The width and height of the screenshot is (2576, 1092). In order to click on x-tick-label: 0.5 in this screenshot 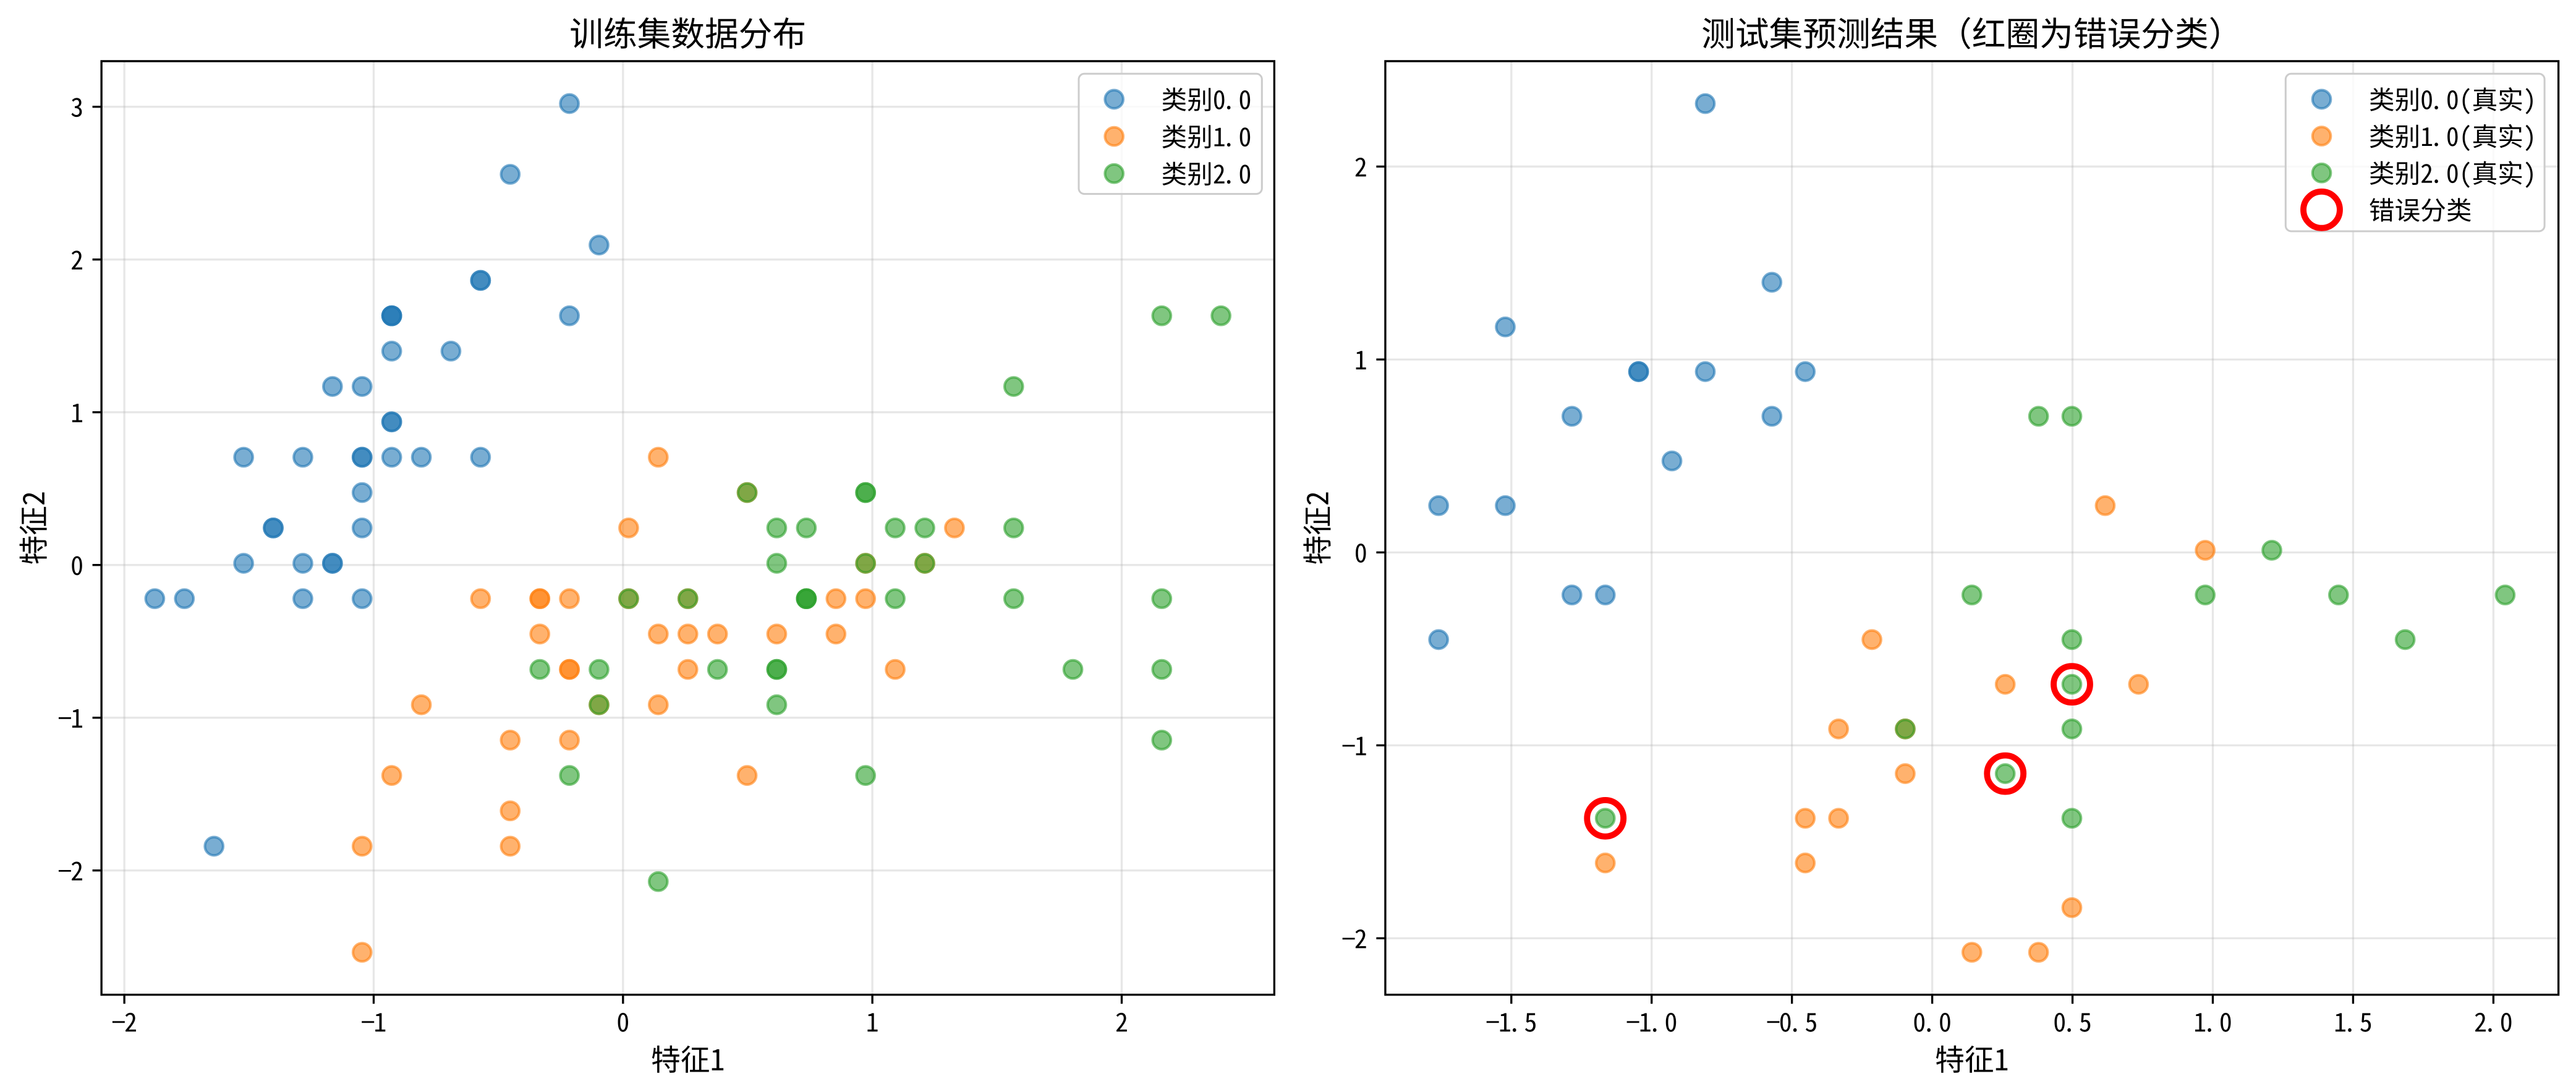, I will do `click(2093, 1022)`.